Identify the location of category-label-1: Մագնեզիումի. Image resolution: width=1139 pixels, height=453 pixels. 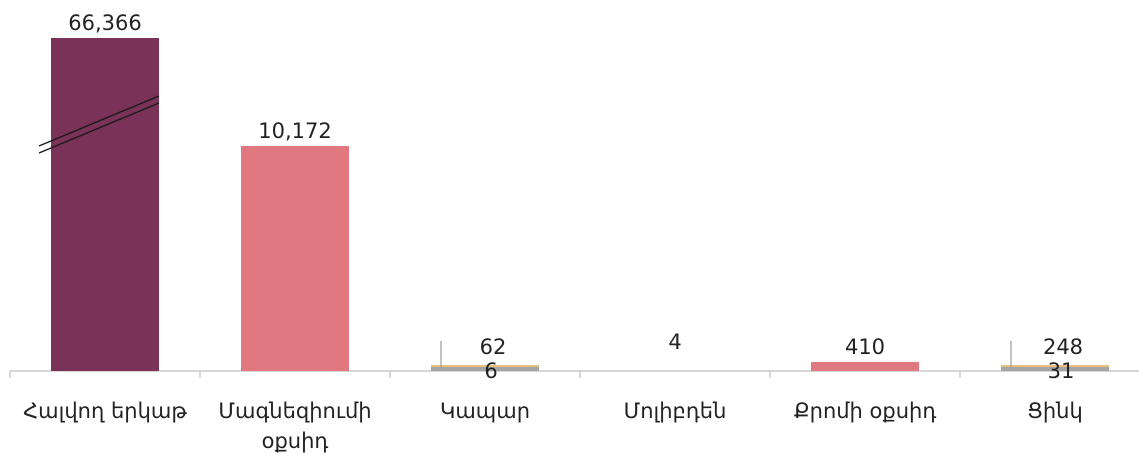
(294, 411).